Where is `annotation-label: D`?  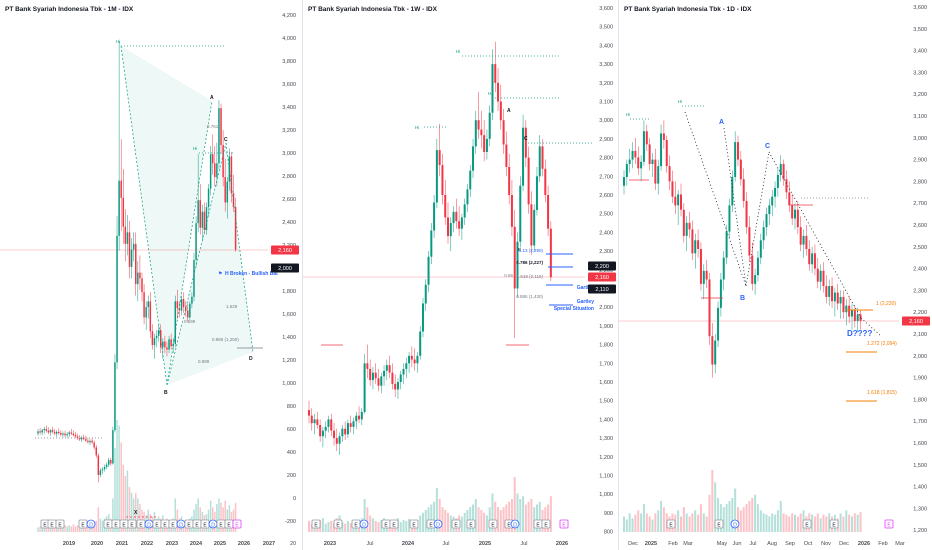
annotation-label: D is located at coordinates (251, 359).